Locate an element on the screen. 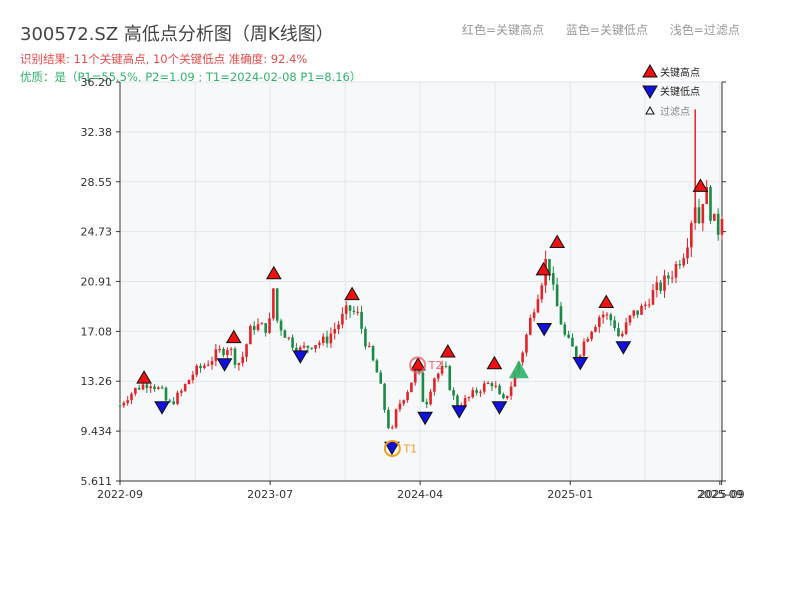 This screenshot has width=800, height=600. header-legend-blue: 蓝色=关键低点 is located at coordinates (606, 30).